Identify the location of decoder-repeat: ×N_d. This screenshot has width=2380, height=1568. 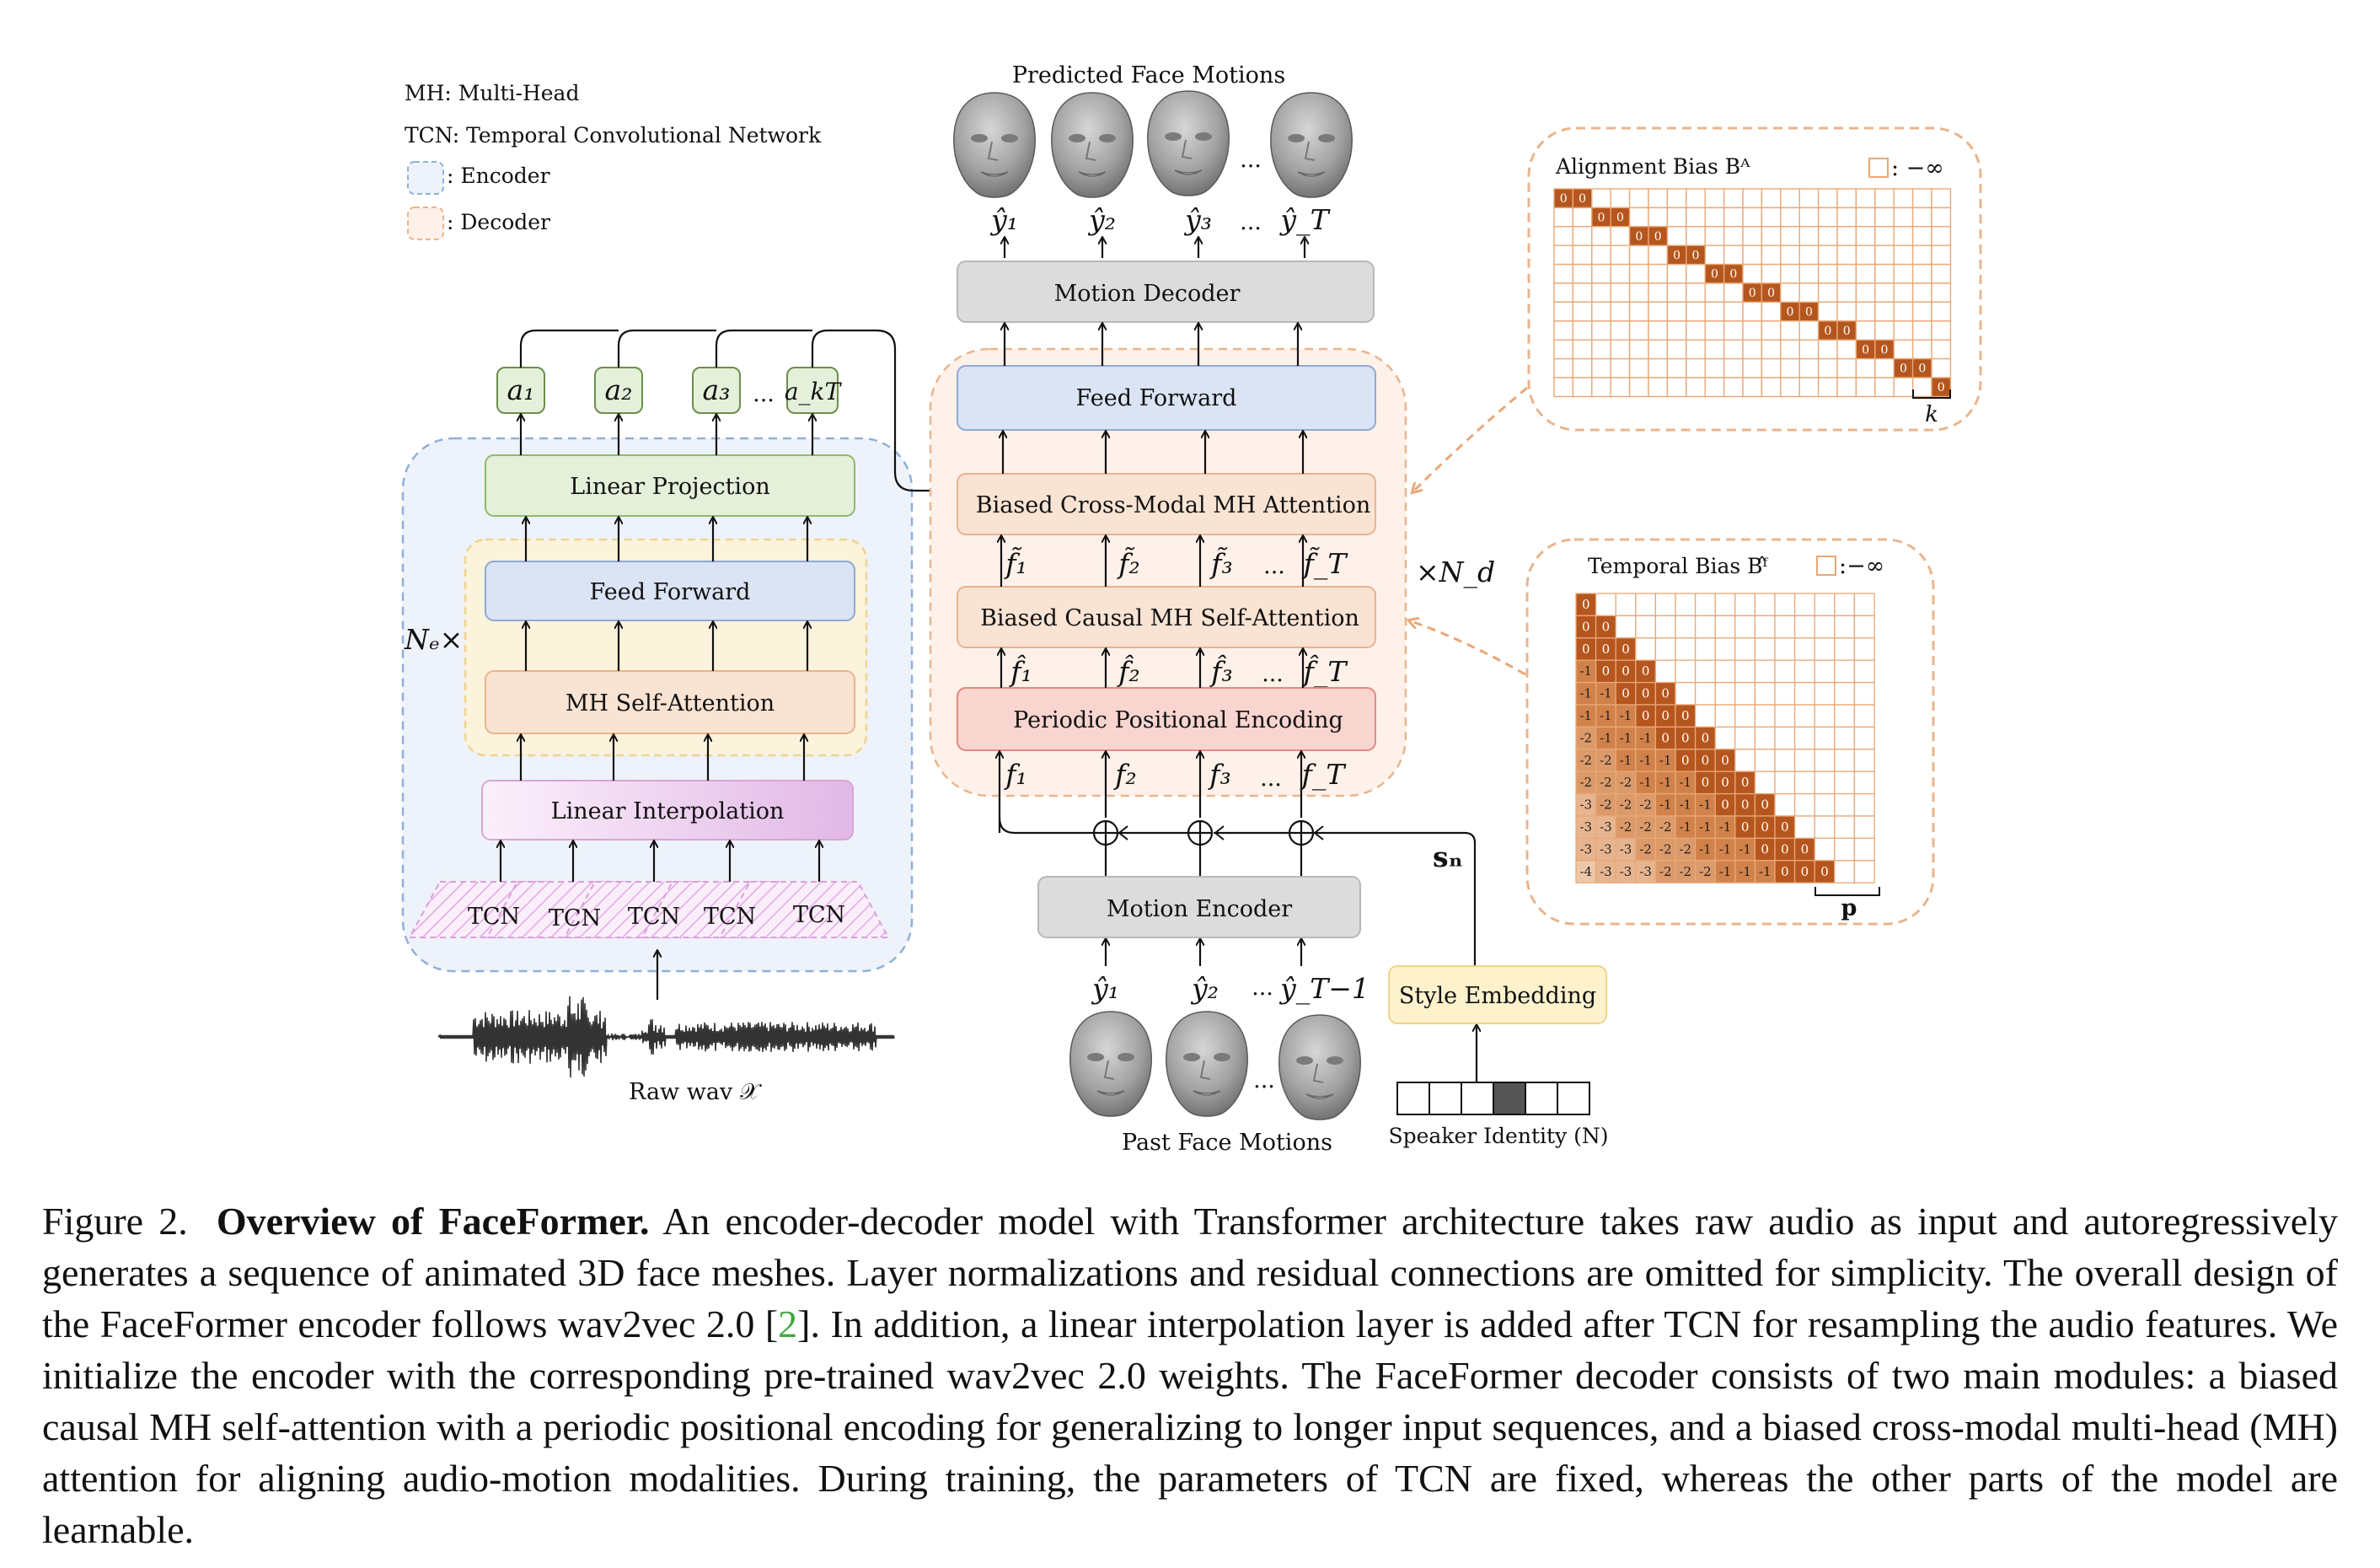
(1455, 572).